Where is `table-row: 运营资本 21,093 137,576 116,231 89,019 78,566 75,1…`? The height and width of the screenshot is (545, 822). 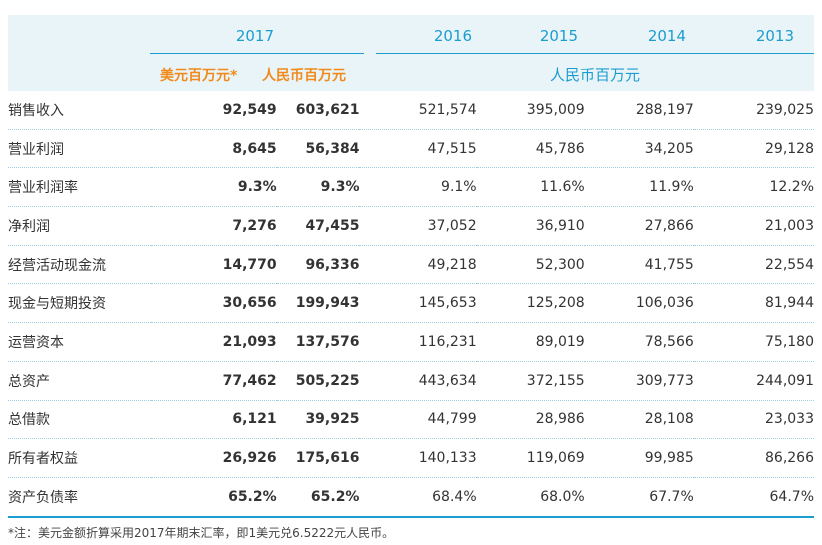
table-row: 运营资本 21,093 137,576 116,231 89,019 78,566 75,1… is located at coordinates (411, 342).